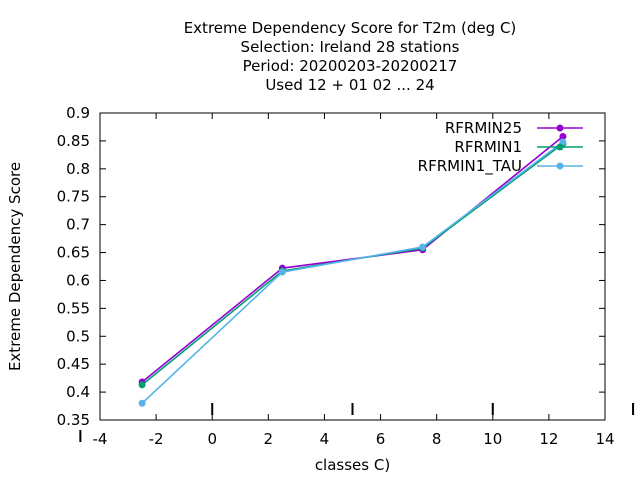 The image size is (640, 480). What do you see at coordinates (78, 169) in the screenshot?
I see `y-tick-label: 0.8` at bounding box center [78, 169].